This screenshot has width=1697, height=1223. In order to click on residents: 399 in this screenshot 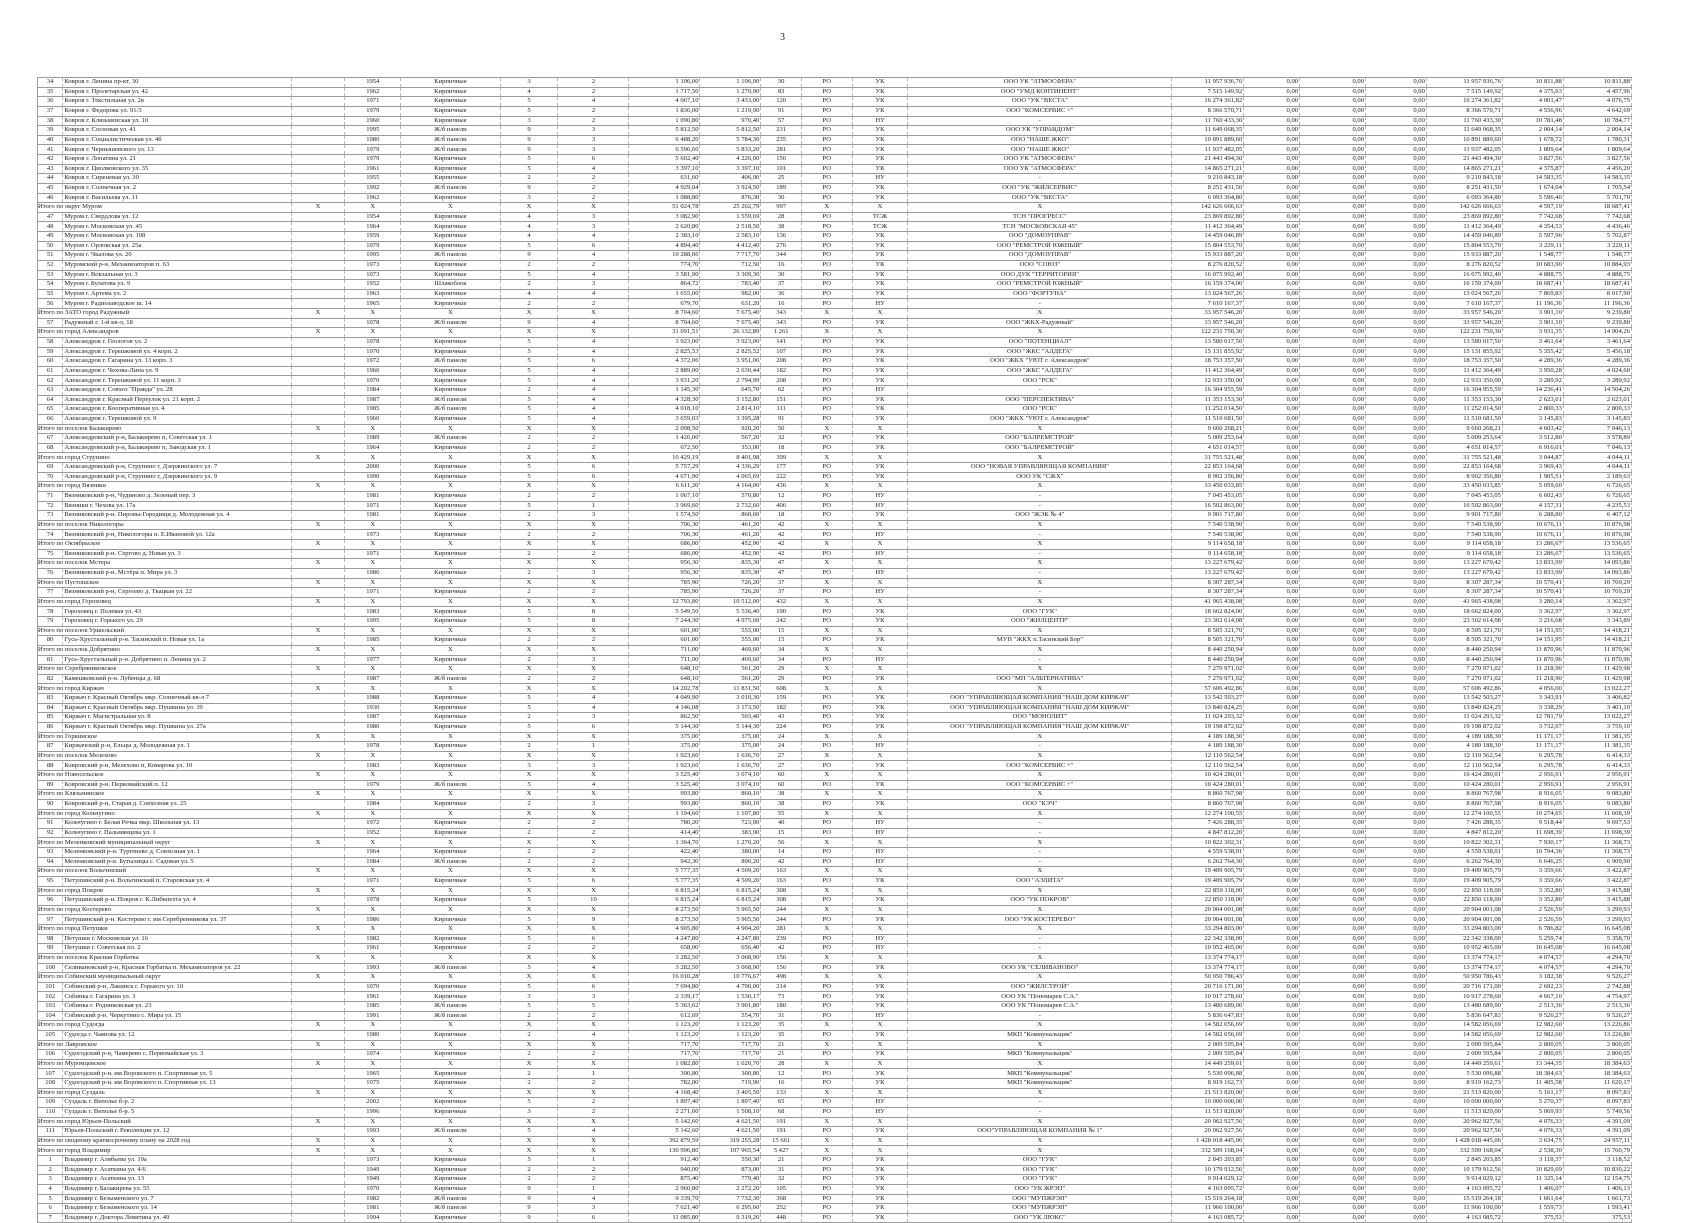, I will do `click(781, 457)`.